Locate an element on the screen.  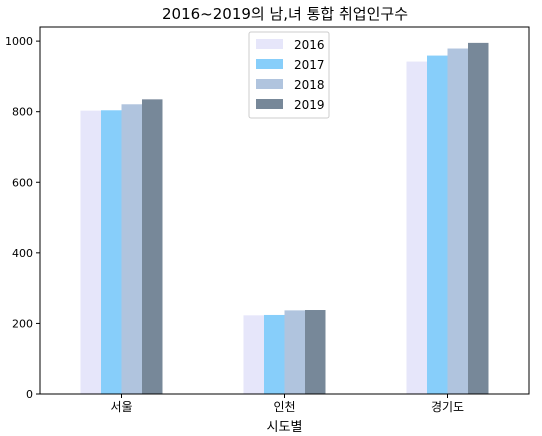
bar-2019-인천 is located at coordinates (315, 352).